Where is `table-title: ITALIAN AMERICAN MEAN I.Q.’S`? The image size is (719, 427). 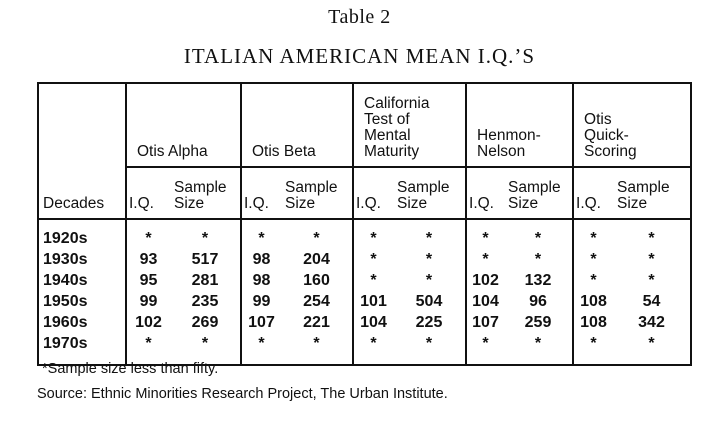
table-title: ITALIAN AMERICAN MEAN I.Q.’S is located at coordinates (359, 56).